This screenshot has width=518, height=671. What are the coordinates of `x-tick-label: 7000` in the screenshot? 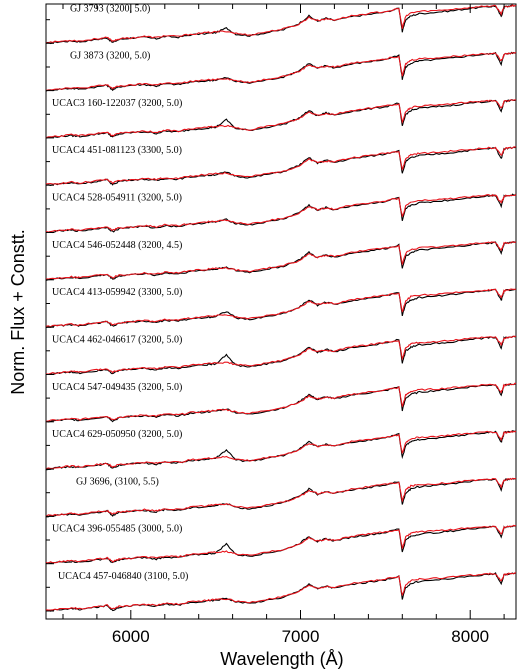 It's located at (301, 636).